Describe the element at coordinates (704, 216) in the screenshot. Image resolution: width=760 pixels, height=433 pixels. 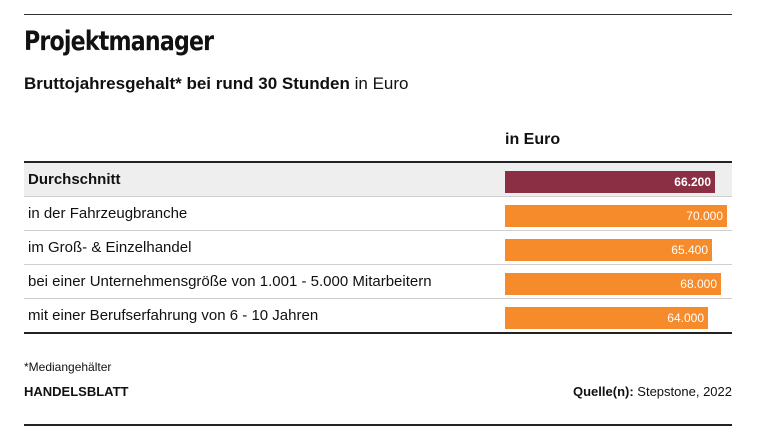
I see `bar-value-label: 70.000` at that location.